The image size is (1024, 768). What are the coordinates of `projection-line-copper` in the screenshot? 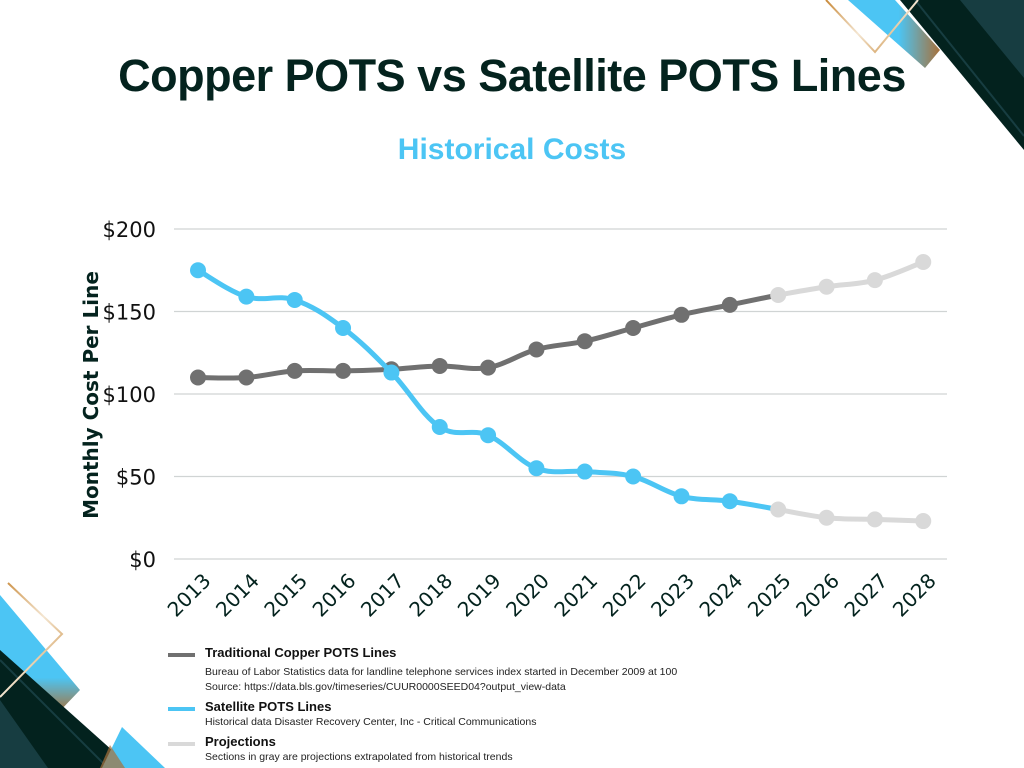 It's located at (850, 278).